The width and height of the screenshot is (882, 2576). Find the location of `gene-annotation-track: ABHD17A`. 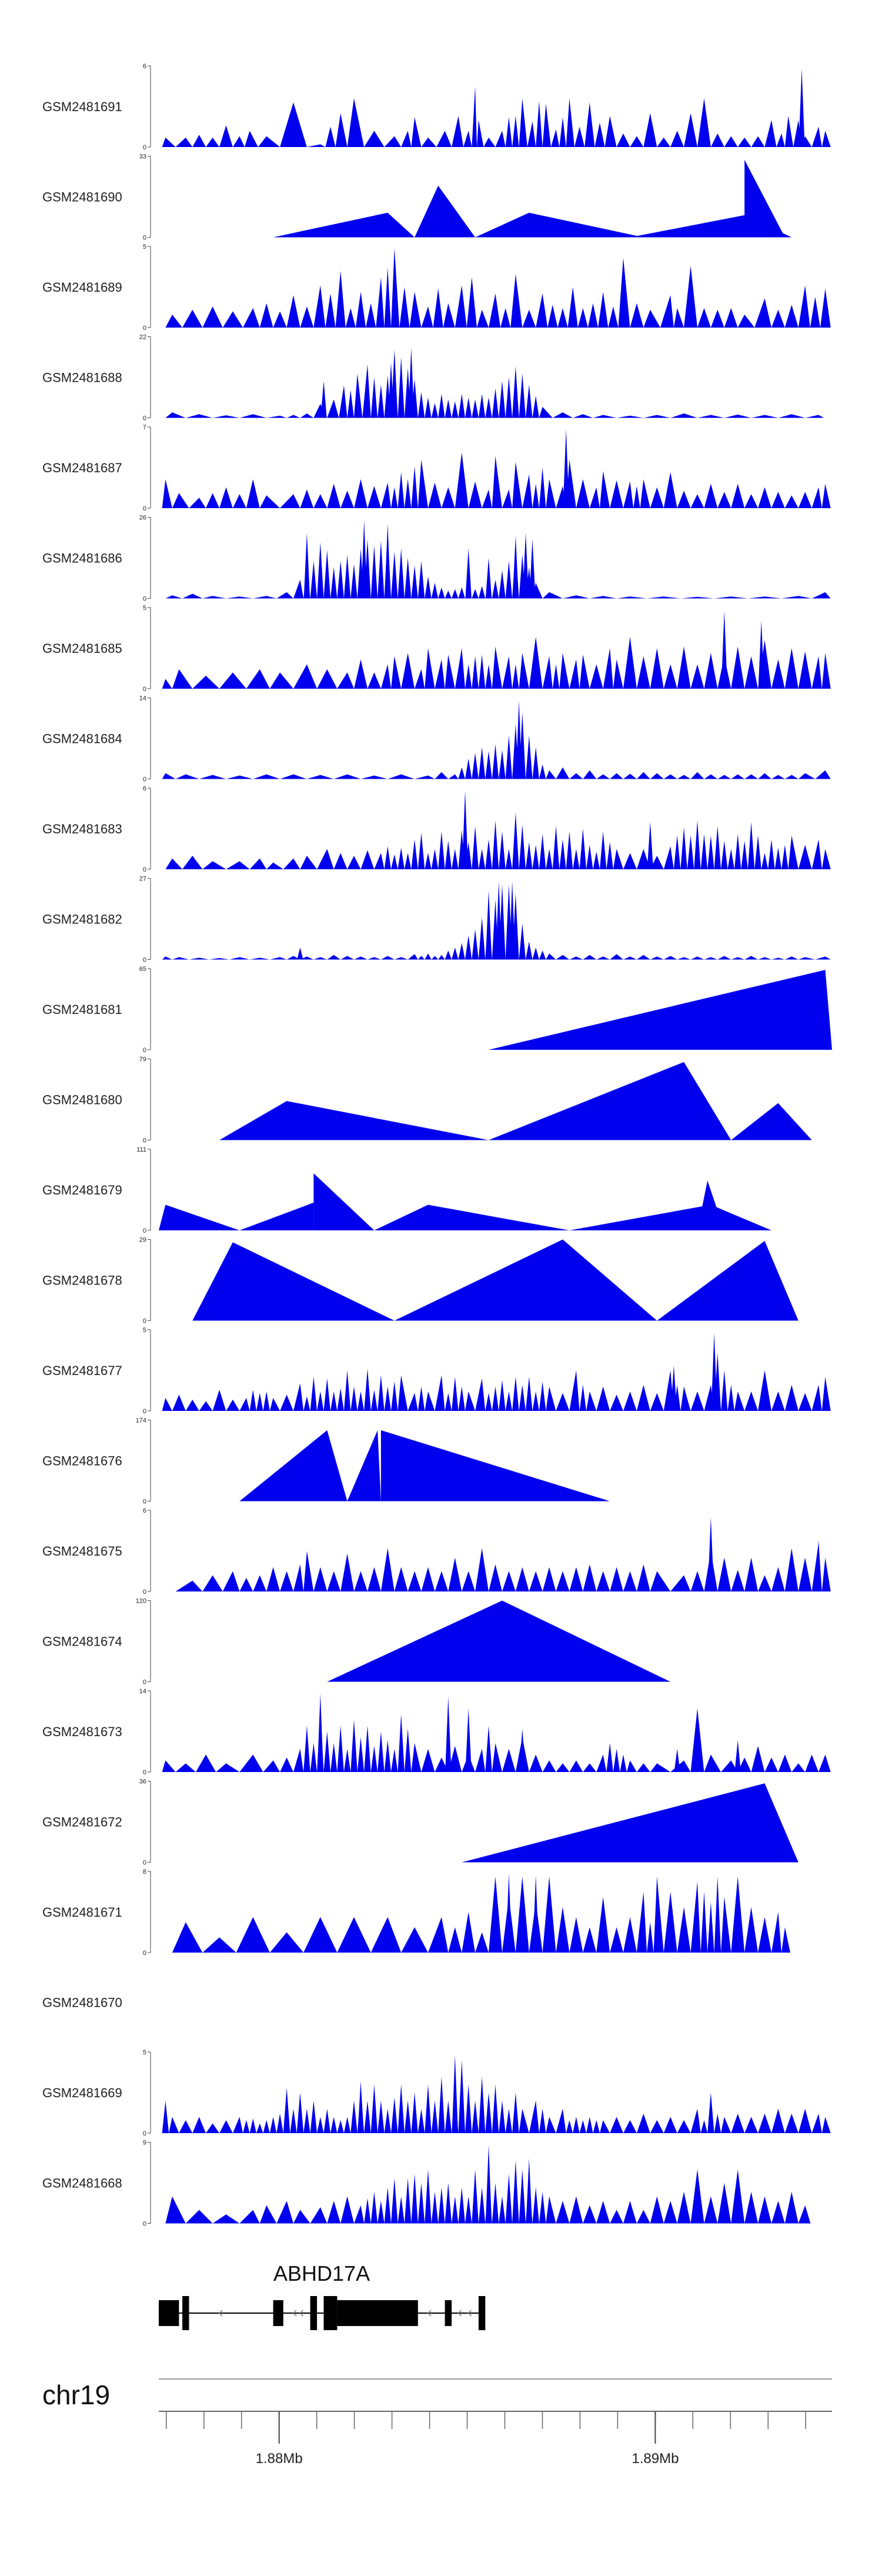

gene-annotation-track: ABHD17A is located at coordinates (322, 2295).